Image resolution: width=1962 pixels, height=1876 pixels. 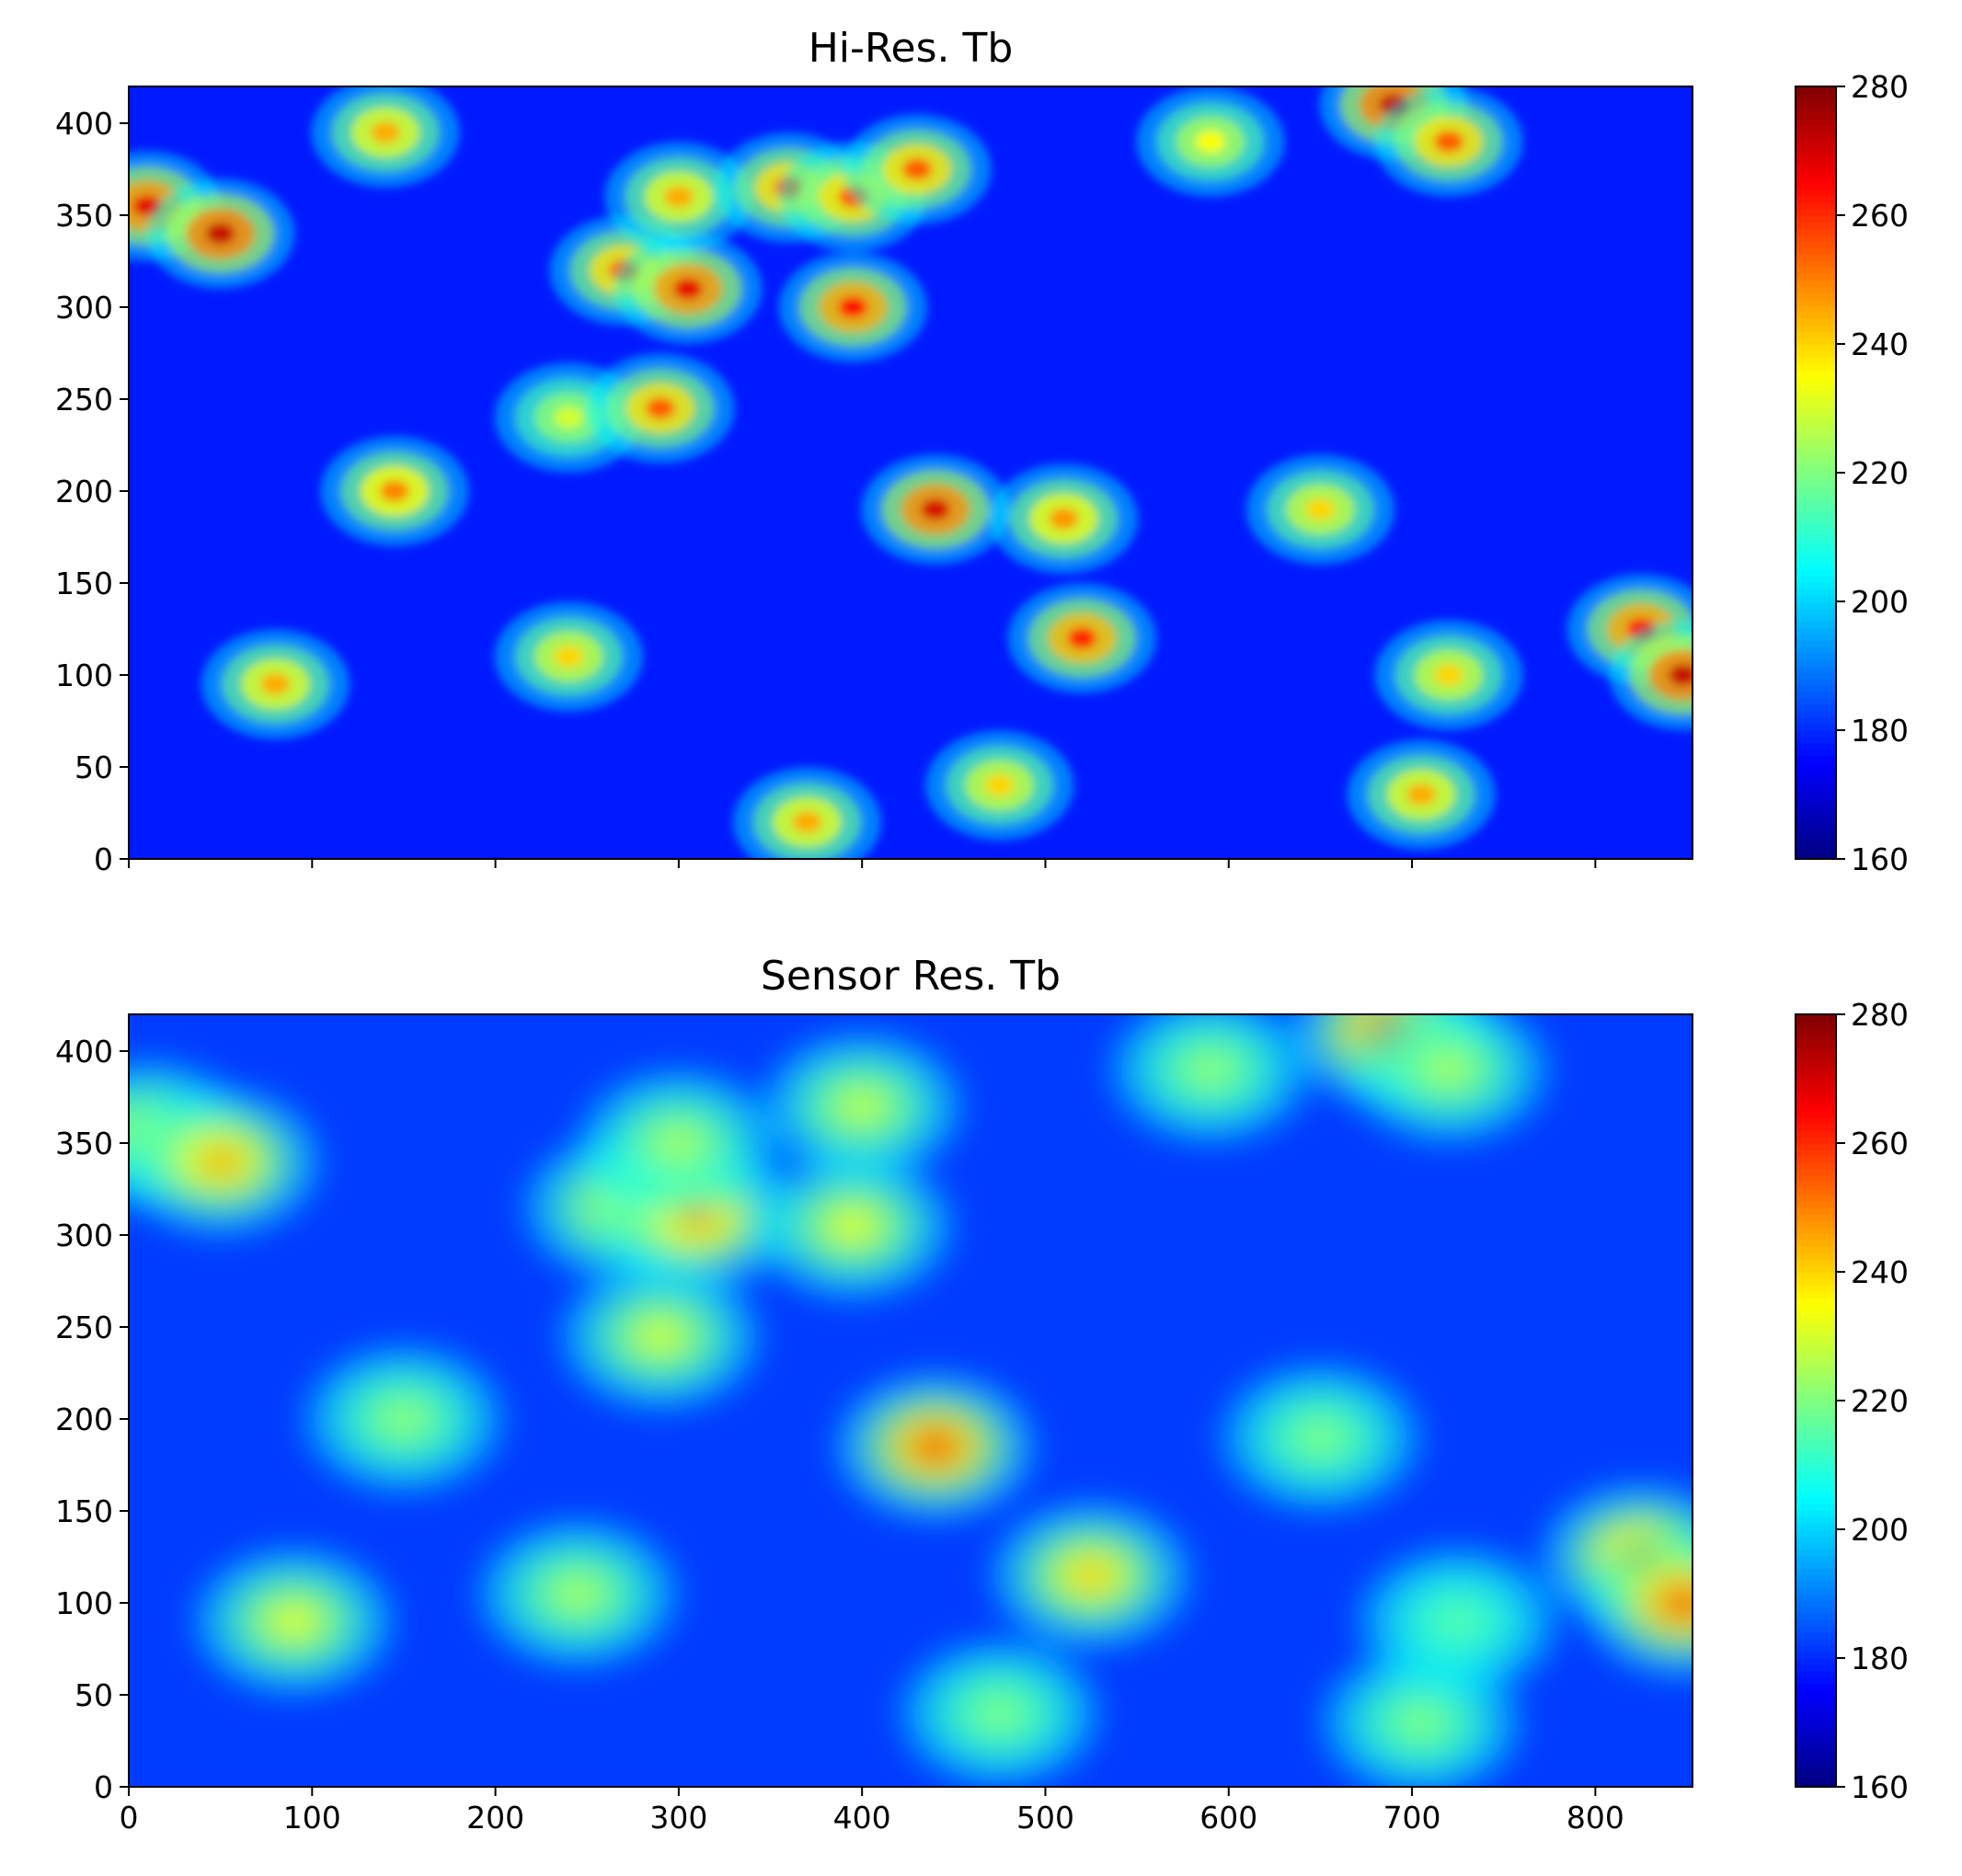 I want to click on x-tick-label: 100, so click(x=312, y=1818).